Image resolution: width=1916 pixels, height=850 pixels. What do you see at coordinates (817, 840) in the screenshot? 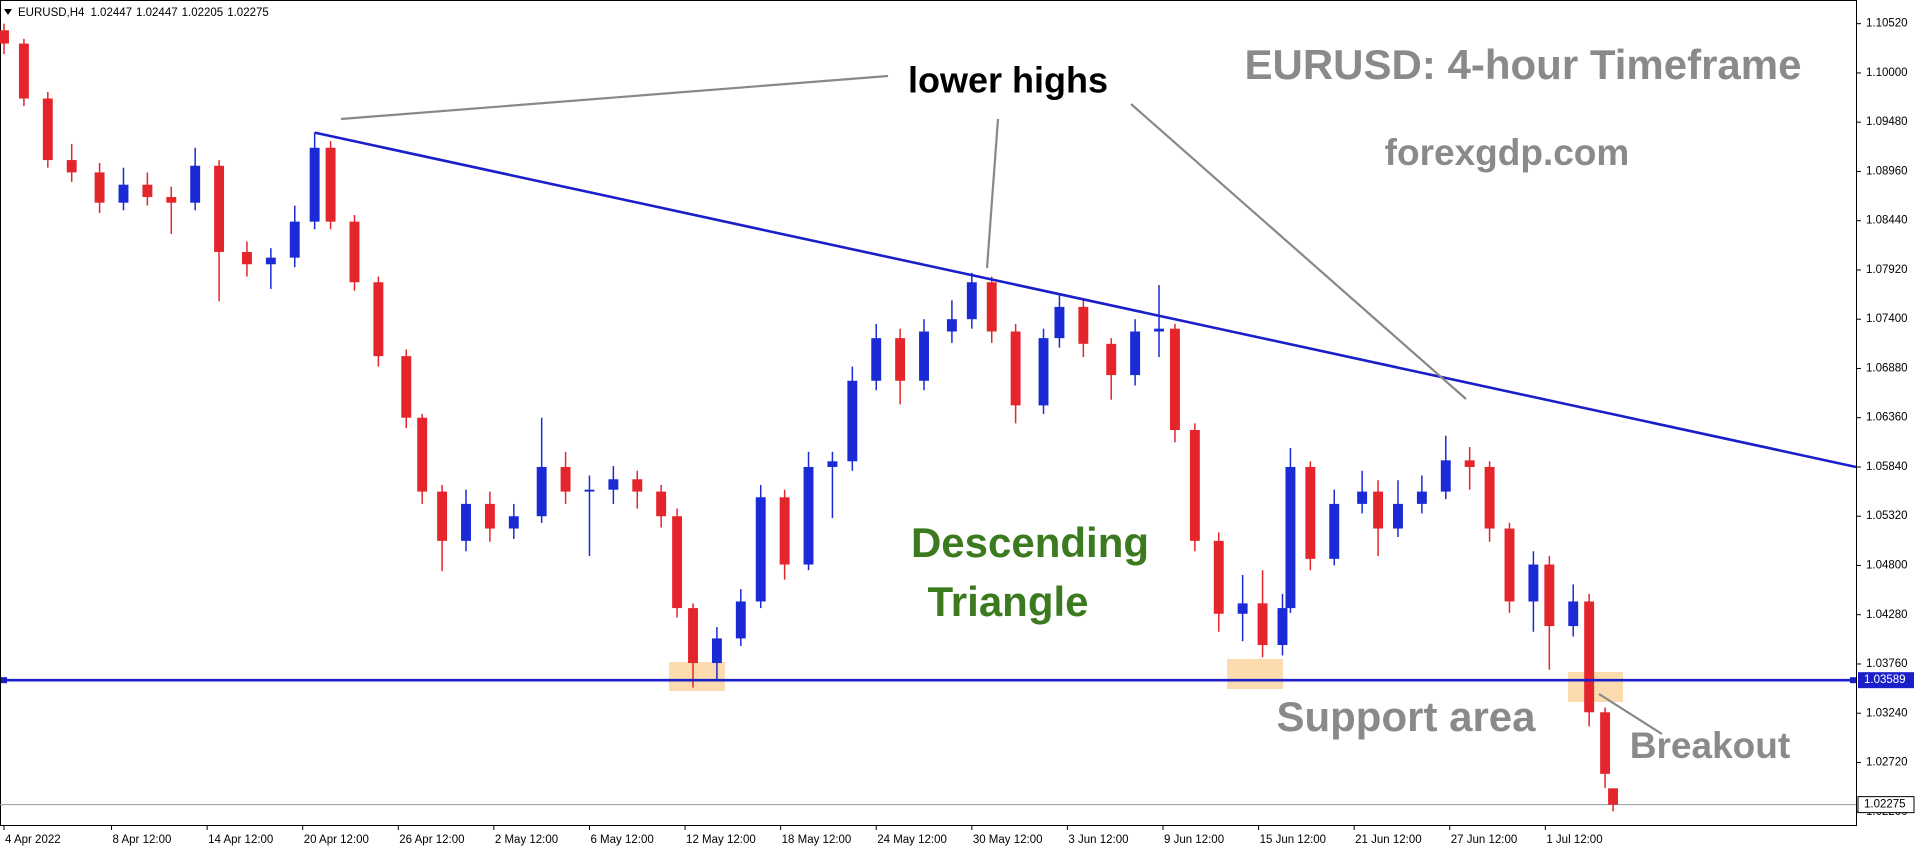
I see `x-tick-label: 18 May 12:00` at bounding box center [817, 840].